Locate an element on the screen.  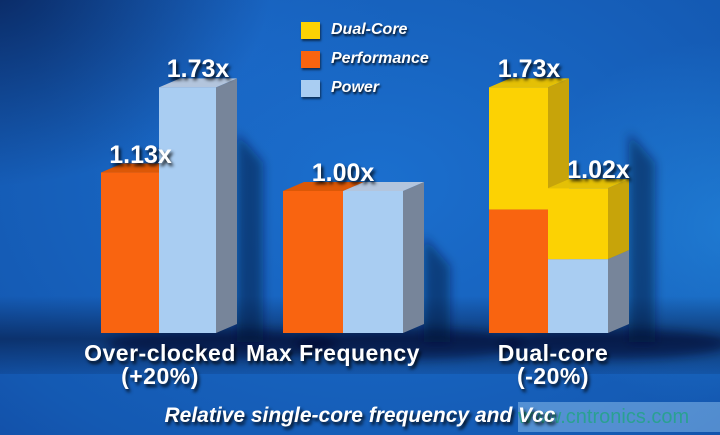
watermark-text: www.cntronics.com is located at coordinates (604, 416).